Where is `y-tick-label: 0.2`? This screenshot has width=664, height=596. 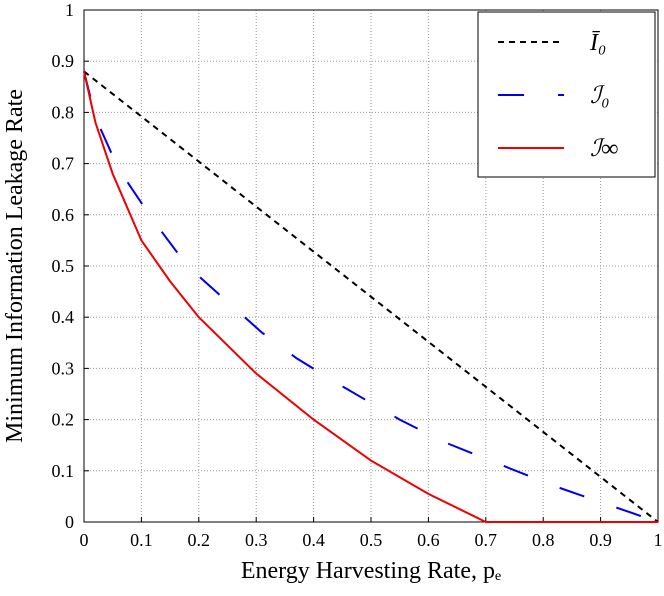
y-tick-label: 0.2 is located at coordinates (63, 420).